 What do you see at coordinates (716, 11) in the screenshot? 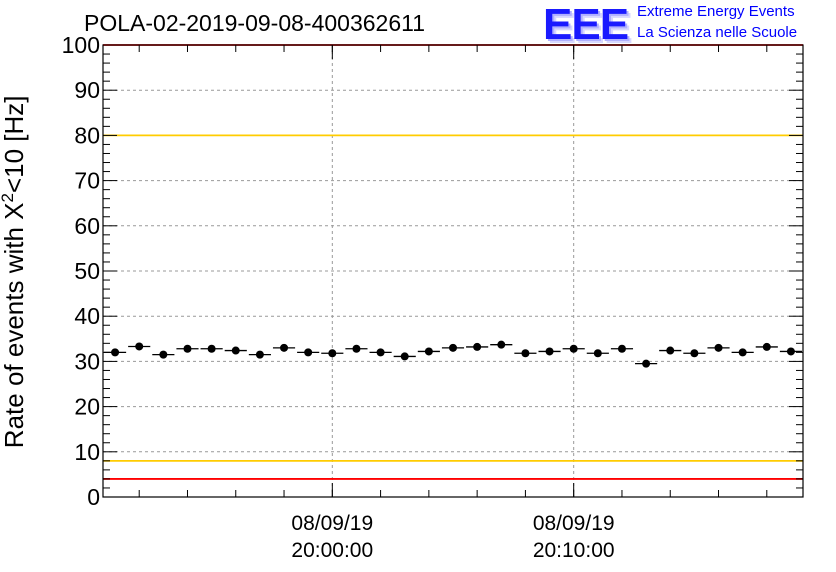
I see `logo-line-1: Extreme Energy Events` at bounding box center [716, 11].